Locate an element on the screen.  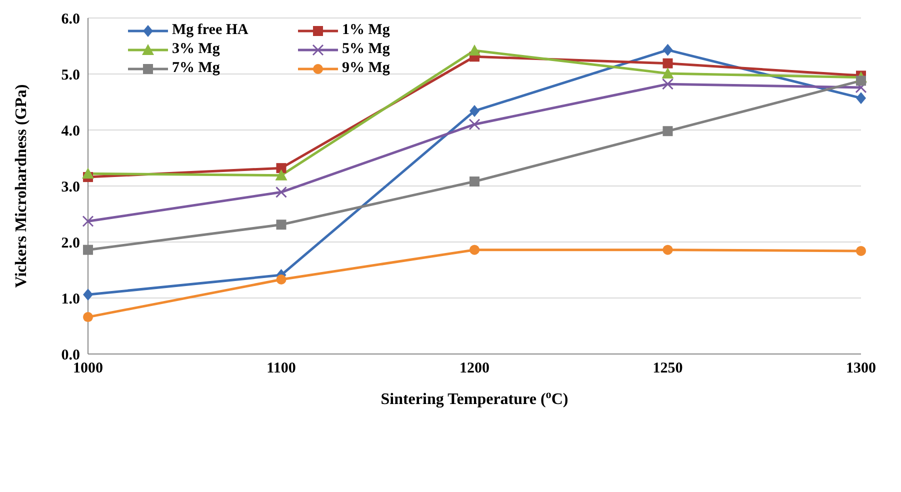
legend-label: 9% Mg is located at coordinates (366, 68).